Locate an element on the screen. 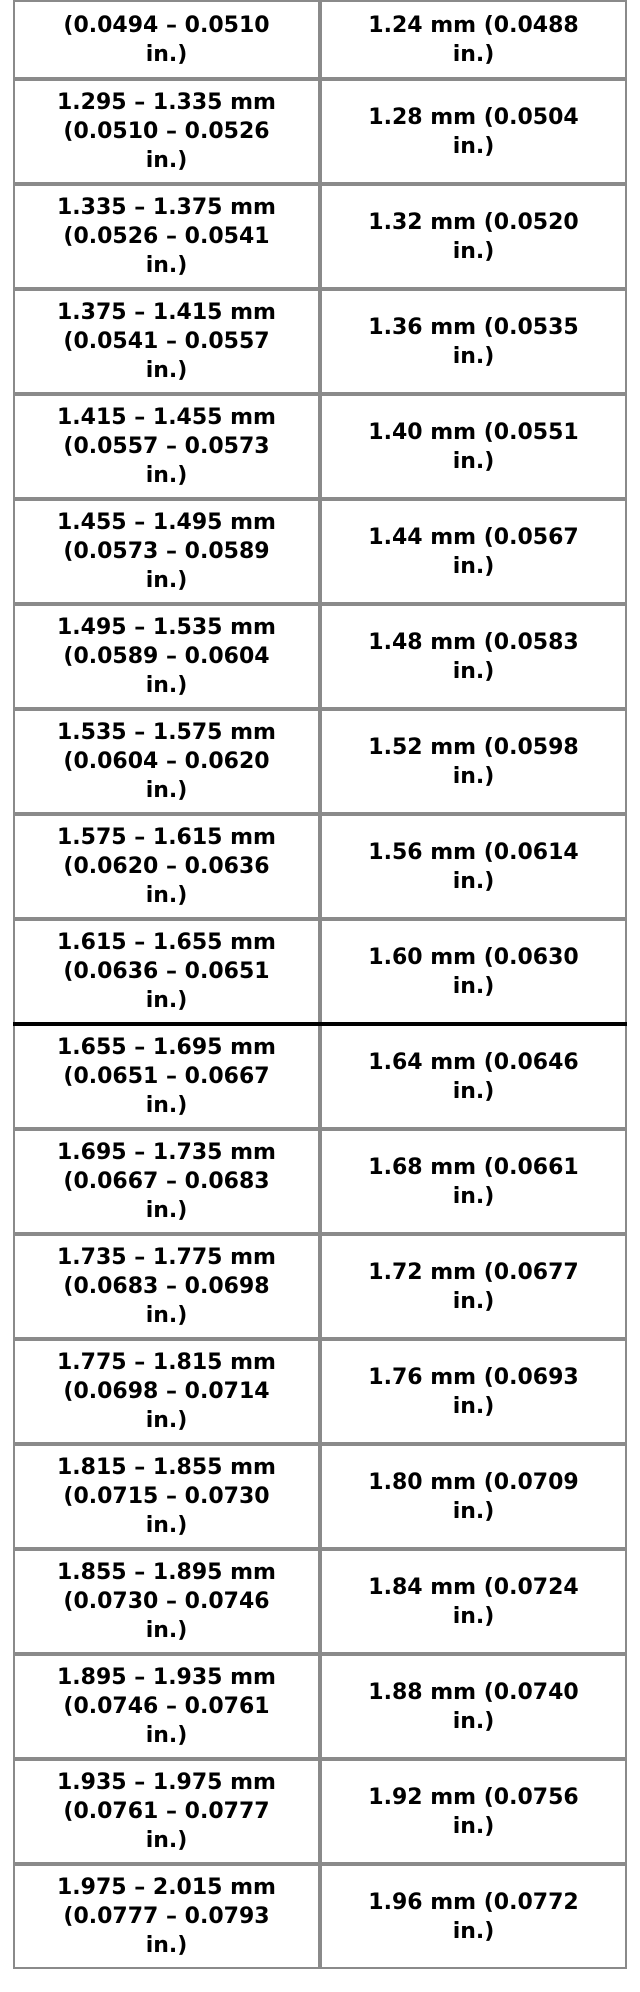 The width and height of the screenshot is (640, 1992). cell-text: 1.855 – 1.895 mm (0.0730 – 0.0746 in.) is located at coordinates (166, 1601).